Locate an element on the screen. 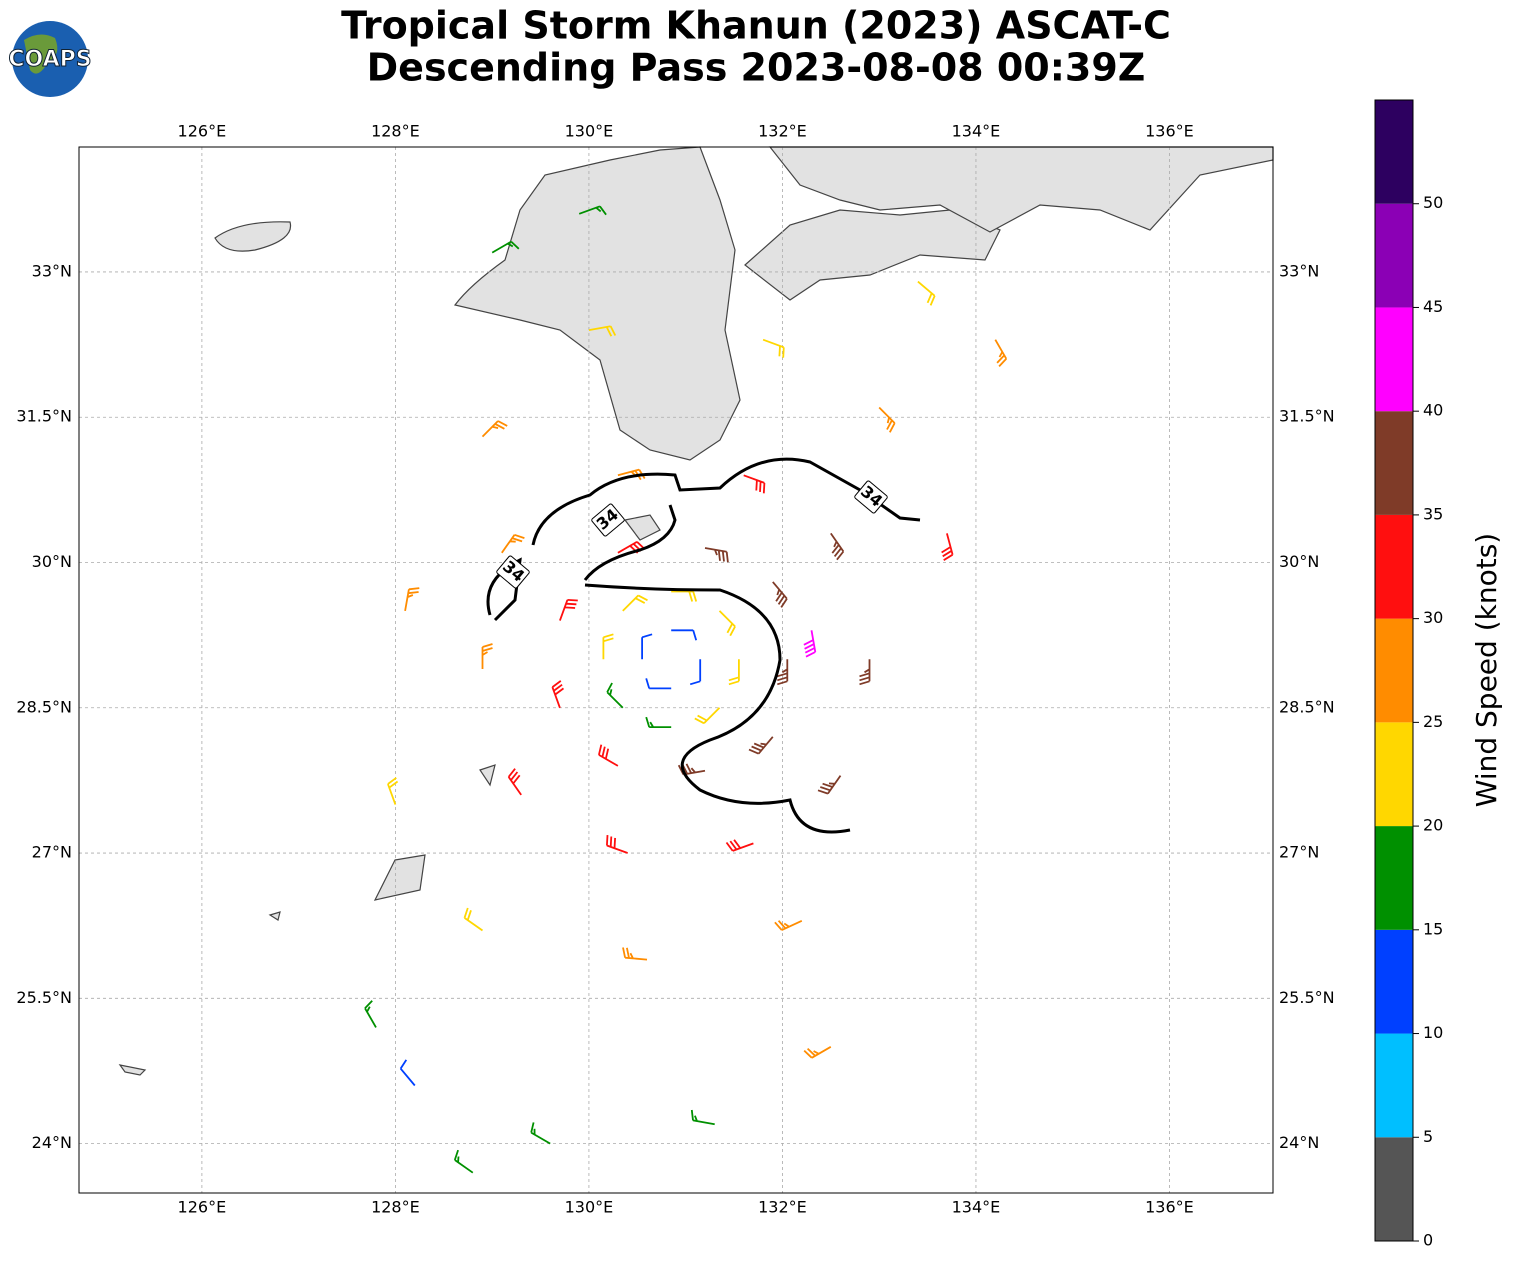 The height and width of the screenshot is (1264, 1513). title: Tropical Storm Khanun (2023) ASCAT-C is located at coordinates (756, 26).